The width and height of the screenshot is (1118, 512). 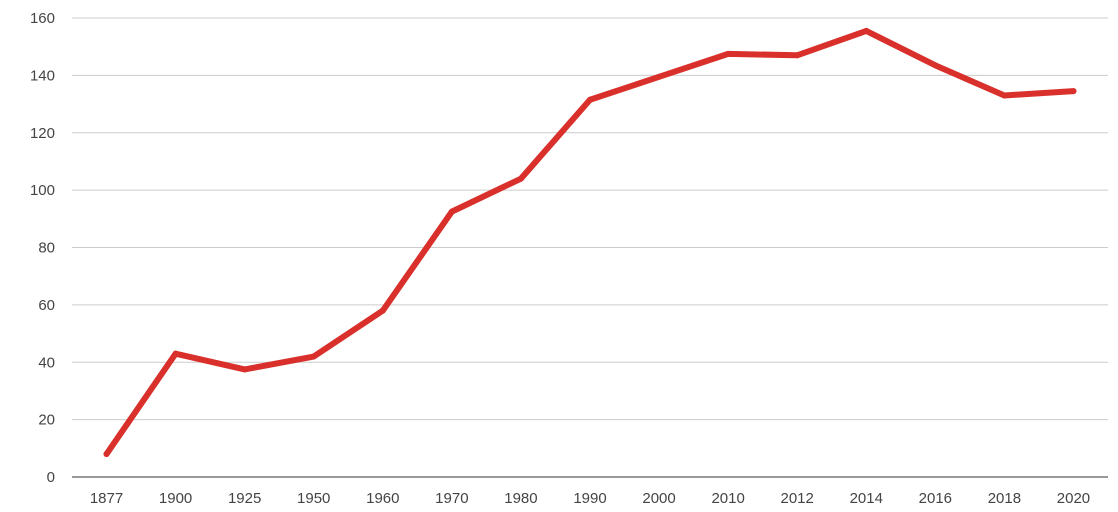 What do you see at coordinates (42, 190) in the screenshot?
I see `y-tick-label-100: 100` at bounding box center [42, 190].